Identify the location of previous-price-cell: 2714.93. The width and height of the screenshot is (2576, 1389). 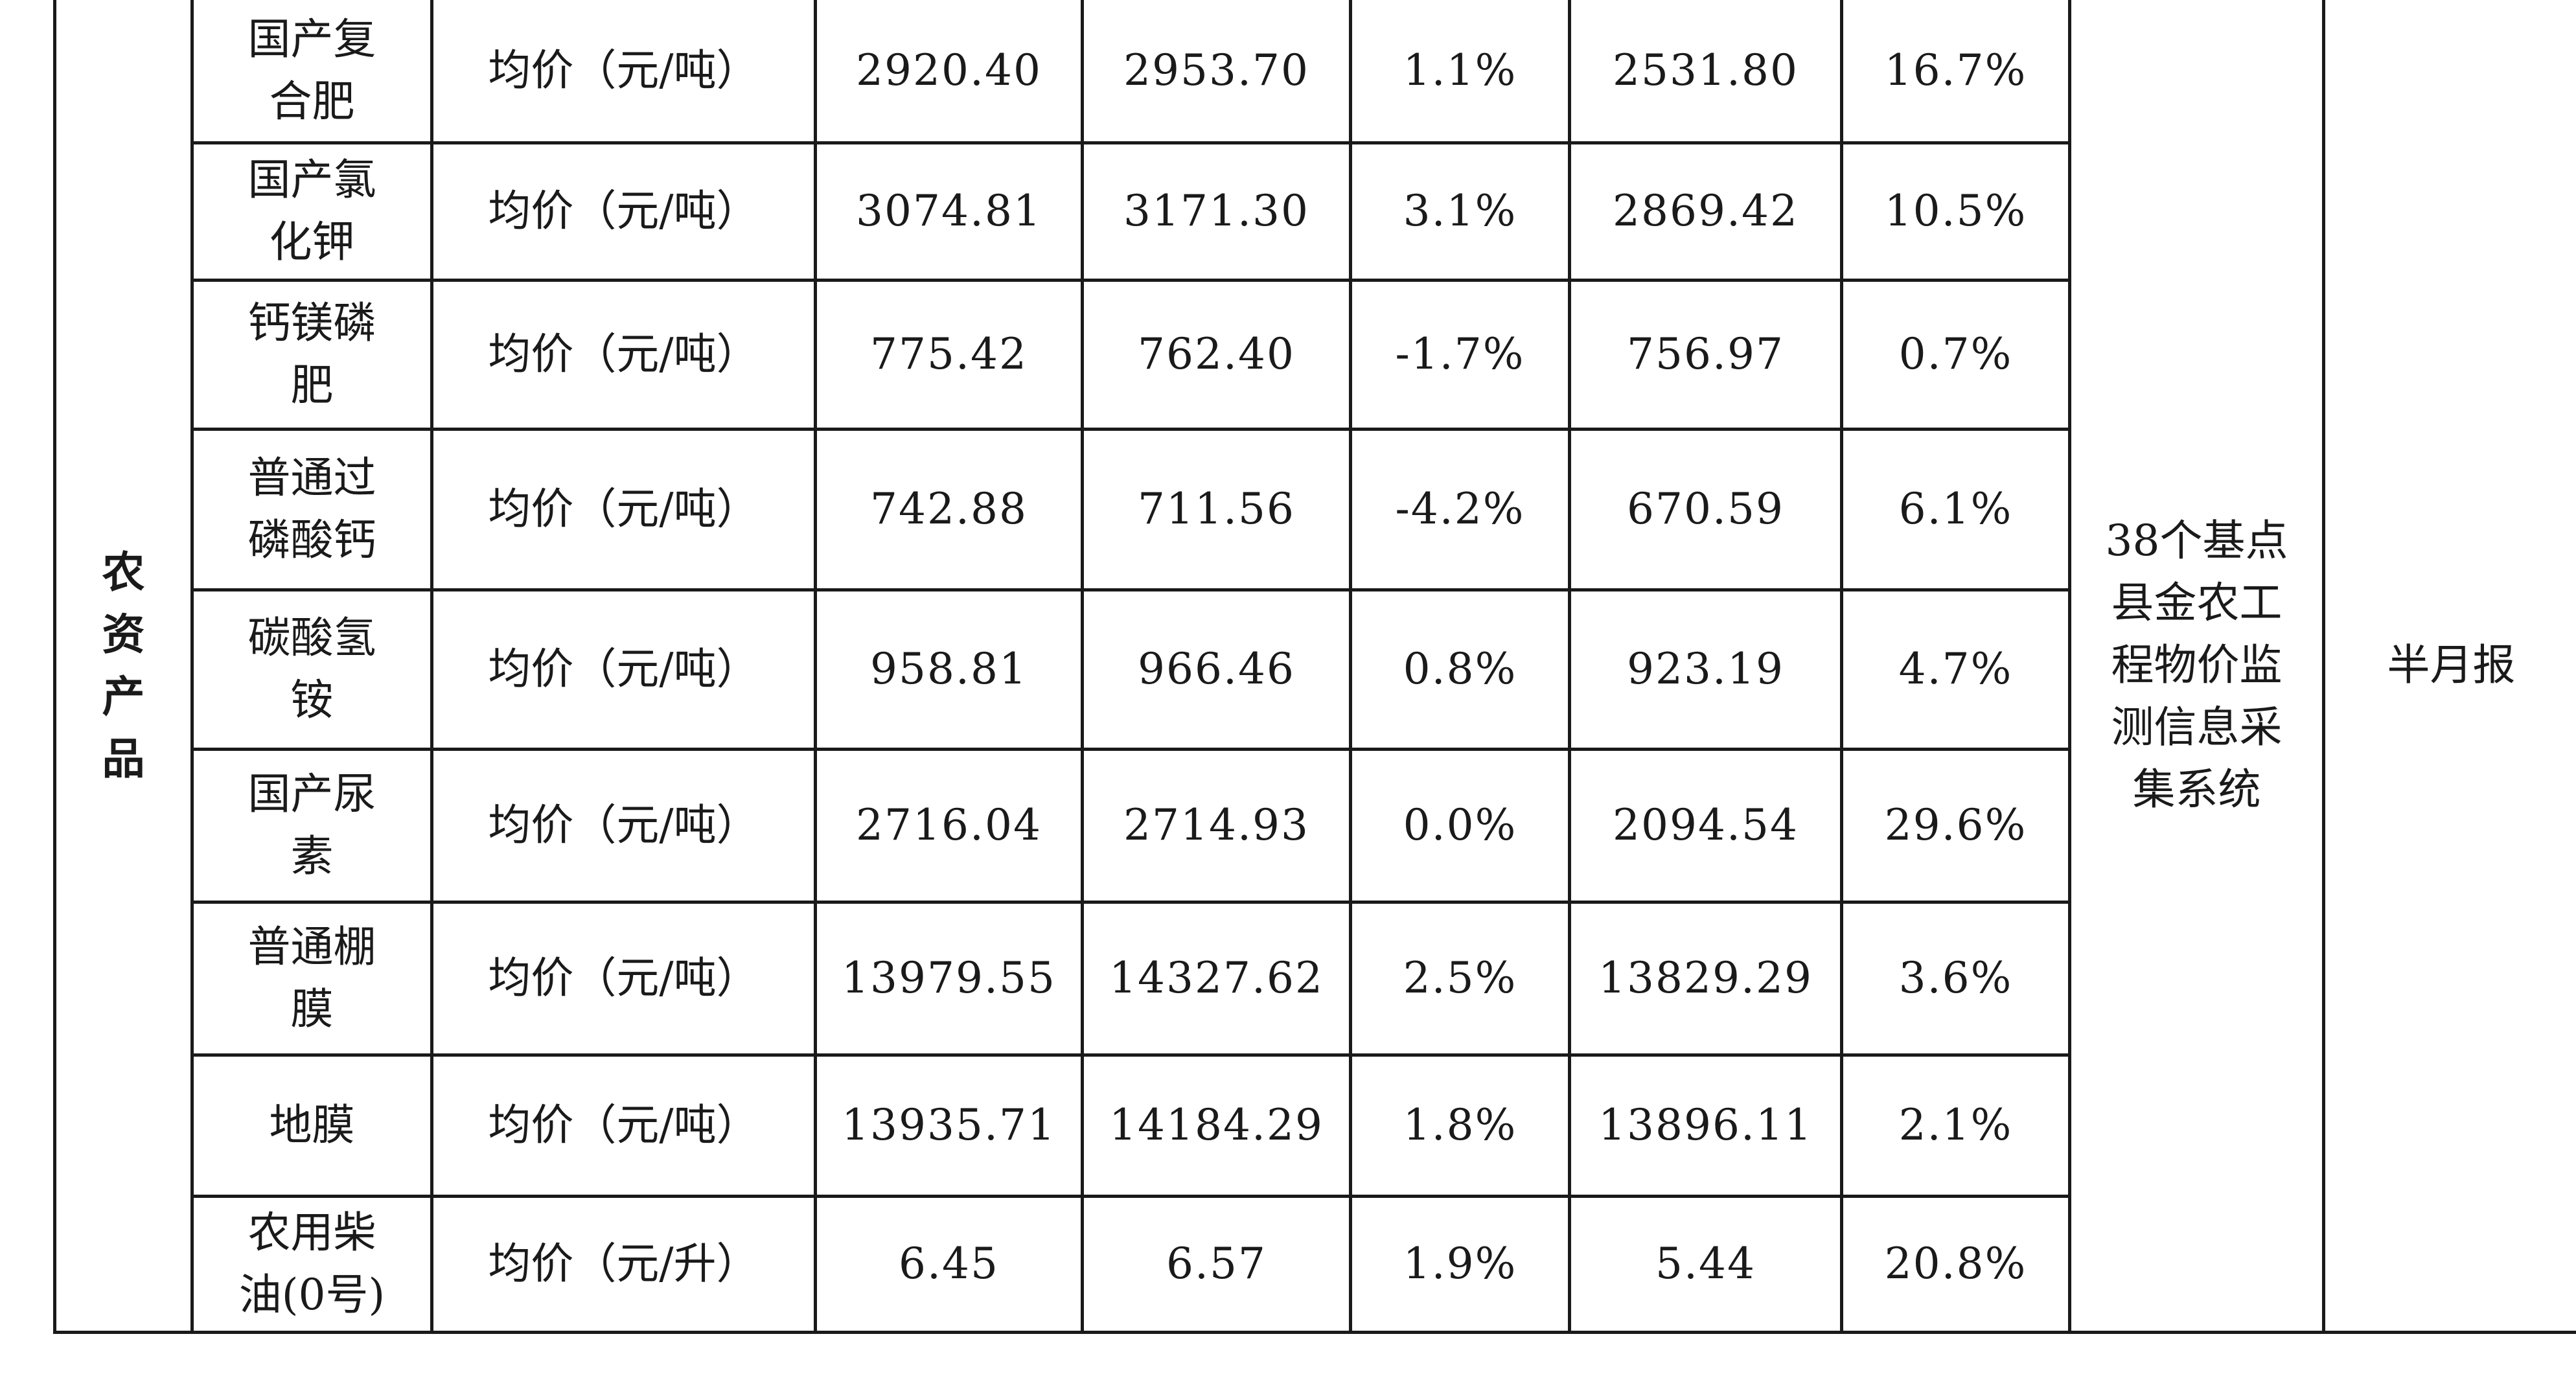
(1216, 825).